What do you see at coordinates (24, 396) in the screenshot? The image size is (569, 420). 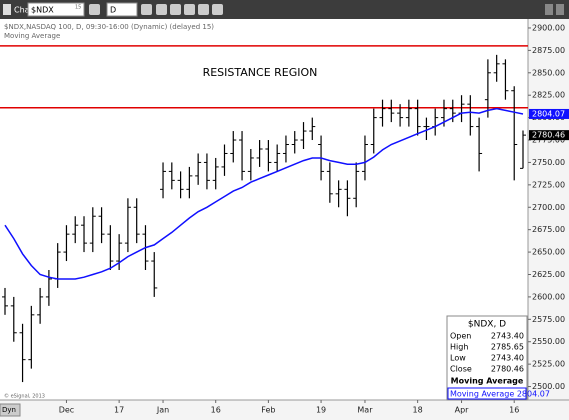 I see `copyright: © eSignal, 2013` at bounding box center [24, 396].